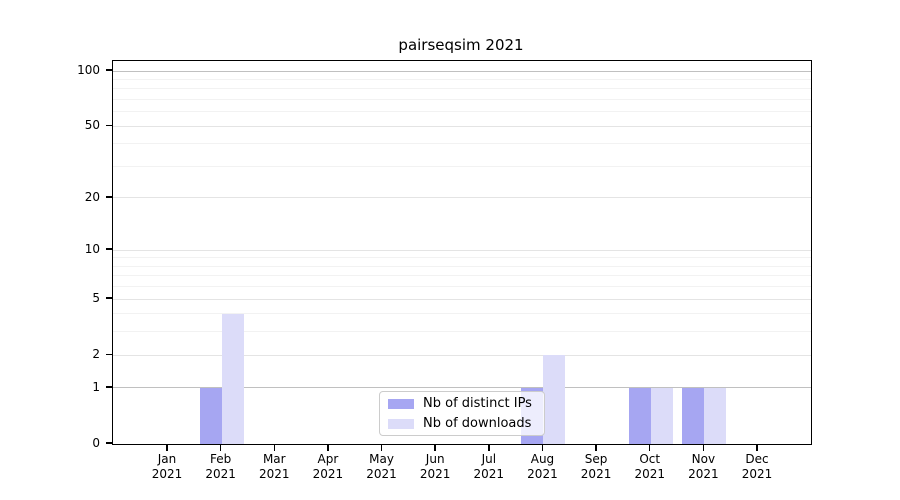 The image size is (900, 500). What do you see at coordinates (92, 125) in the screenshot?
I see `y-tick-label-50: 50` at bounding box center [92, 125].